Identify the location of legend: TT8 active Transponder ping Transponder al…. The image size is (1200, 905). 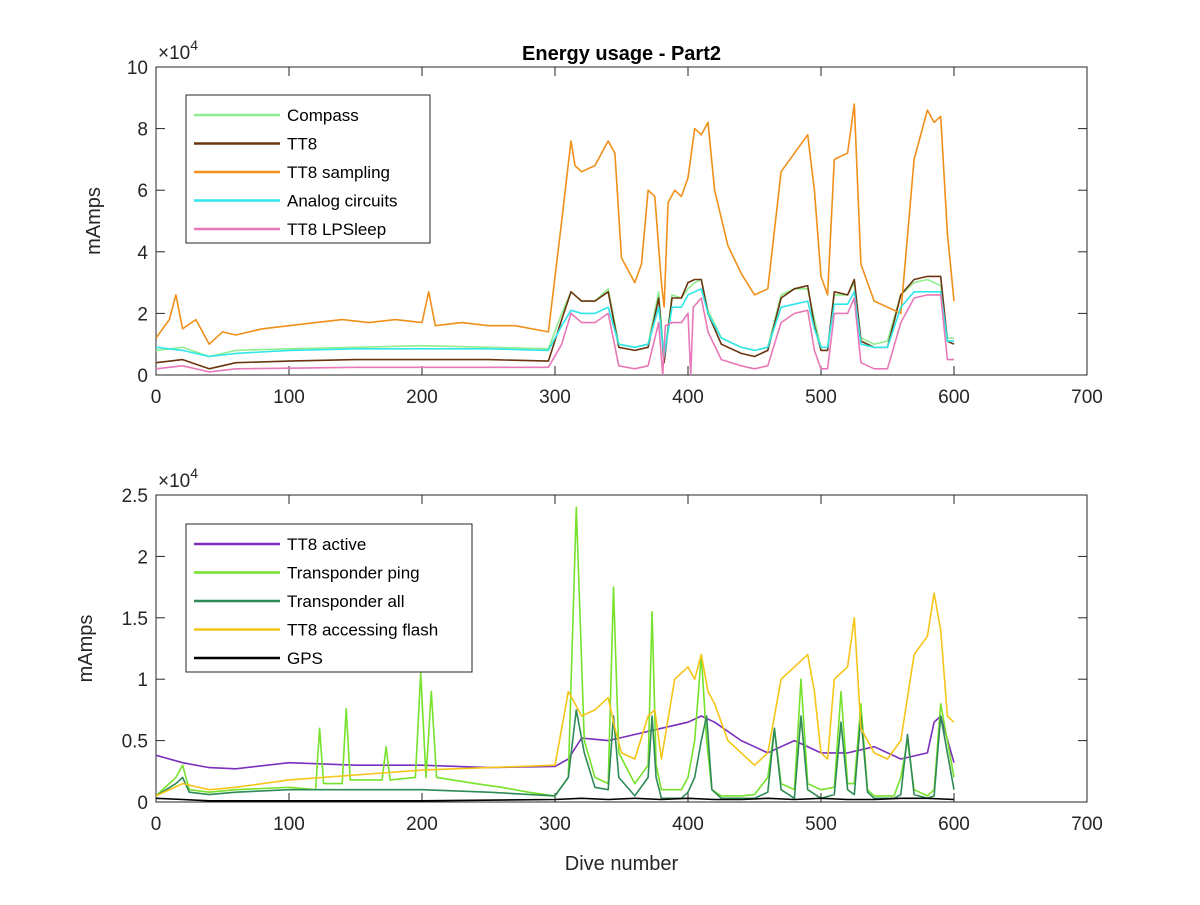
(329, 598).